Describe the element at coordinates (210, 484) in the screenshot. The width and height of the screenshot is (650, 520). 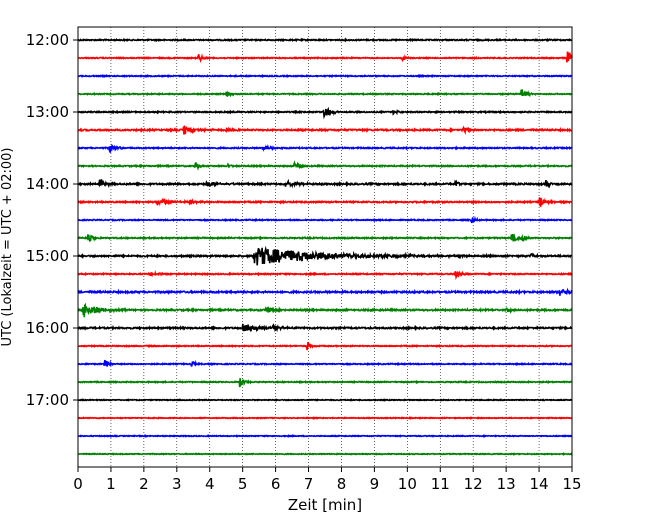
I see `x-tick-label: 4` at that location.